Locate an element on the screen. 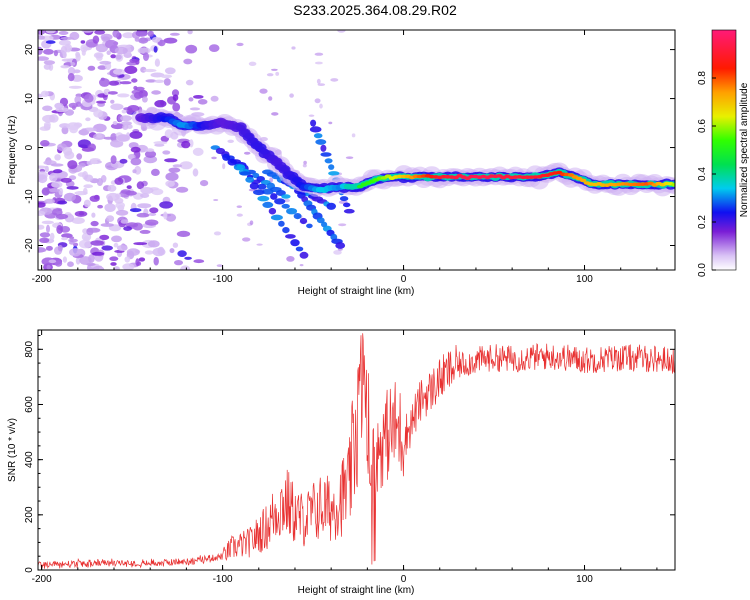 This screenshot has height=600, width=750. colorbar-label: Normalized spectral amplitude is located at coordinates (744, 149).